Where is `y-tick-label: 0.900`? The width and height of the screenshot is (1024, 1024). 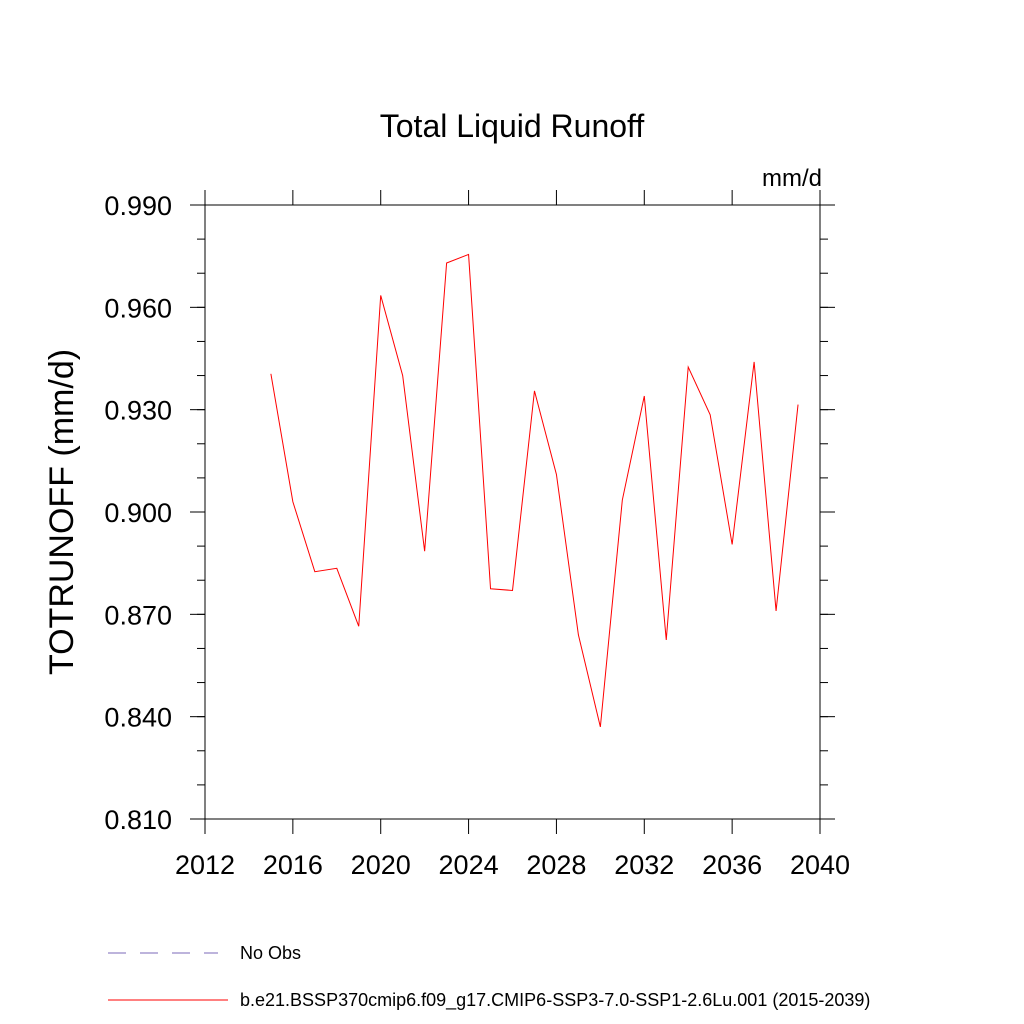 y-tick-label: 0.900 is located at coordinates (138, 513).